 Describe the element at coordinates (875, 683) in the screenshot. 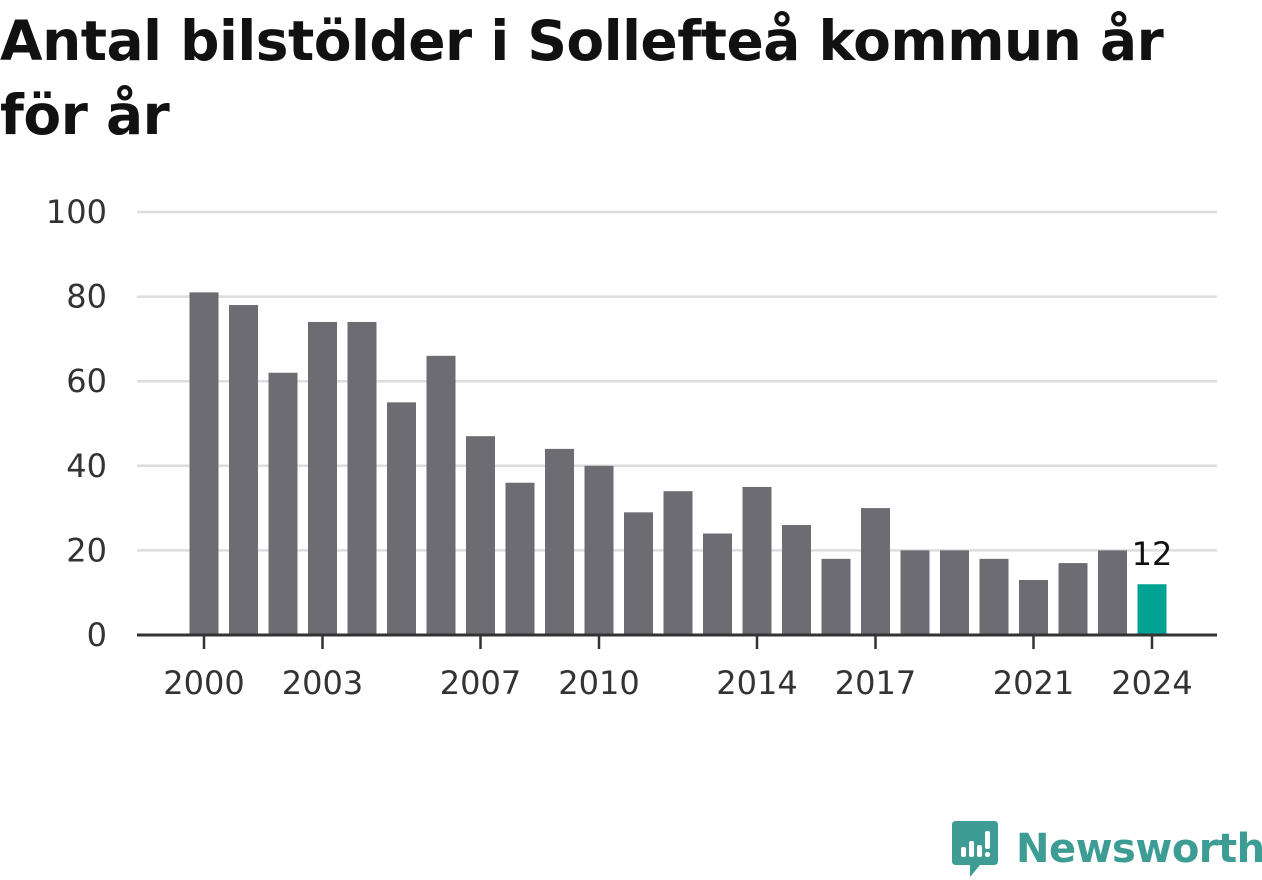

I see `x-tick-label: 2017` at that location.